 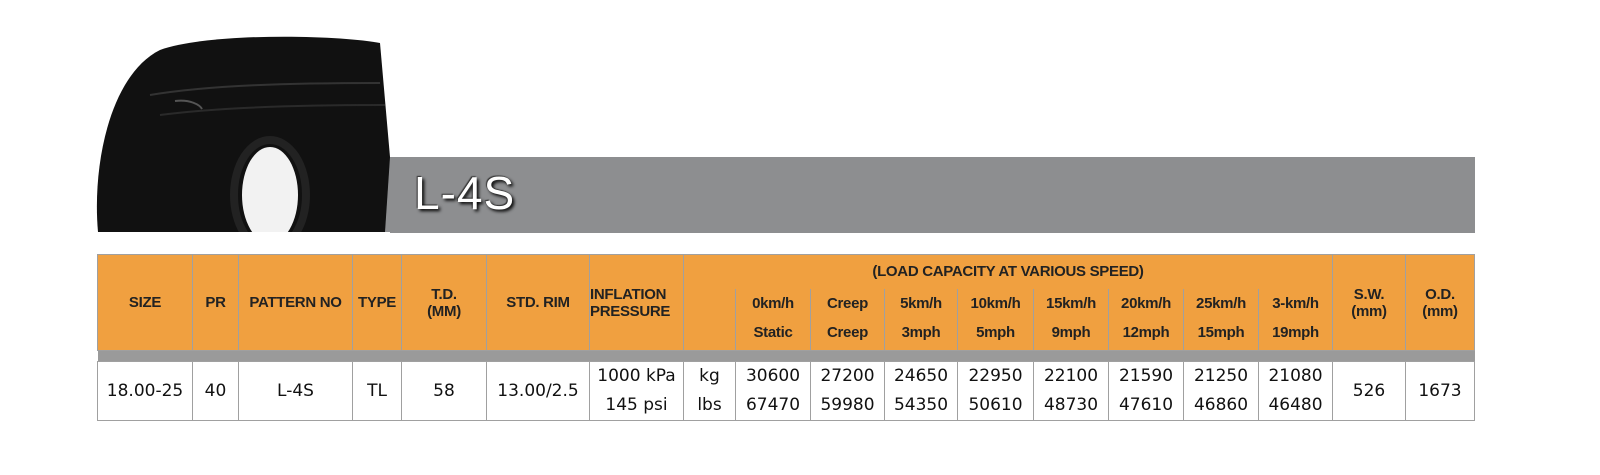 I want to click on cell-line: 30600, so click(x=773, y=376).